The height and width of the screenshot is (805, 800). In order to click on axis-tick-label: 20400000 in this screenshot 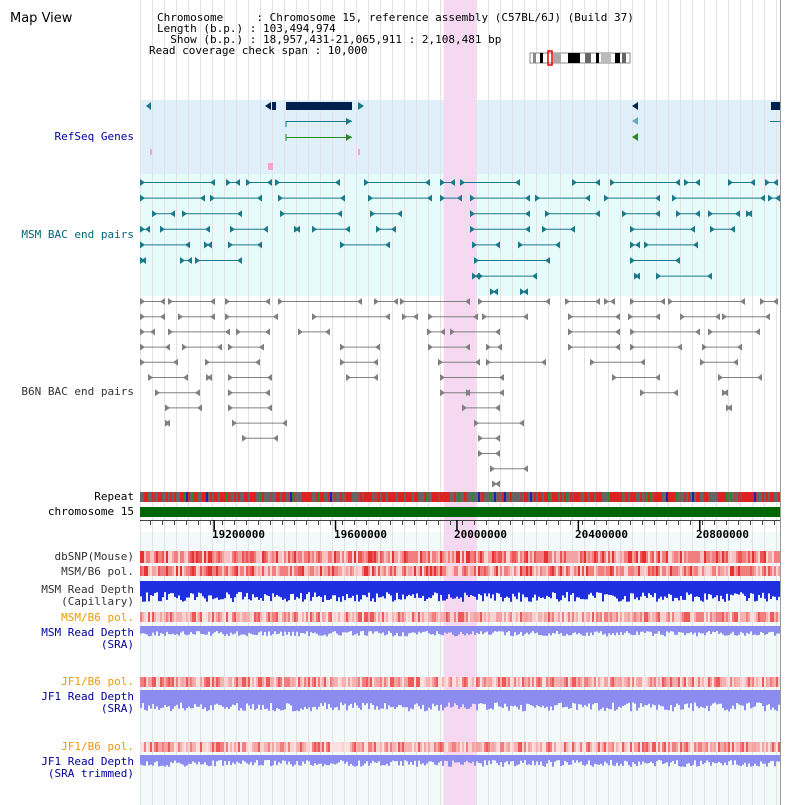, I will do `click(601, 534)`.